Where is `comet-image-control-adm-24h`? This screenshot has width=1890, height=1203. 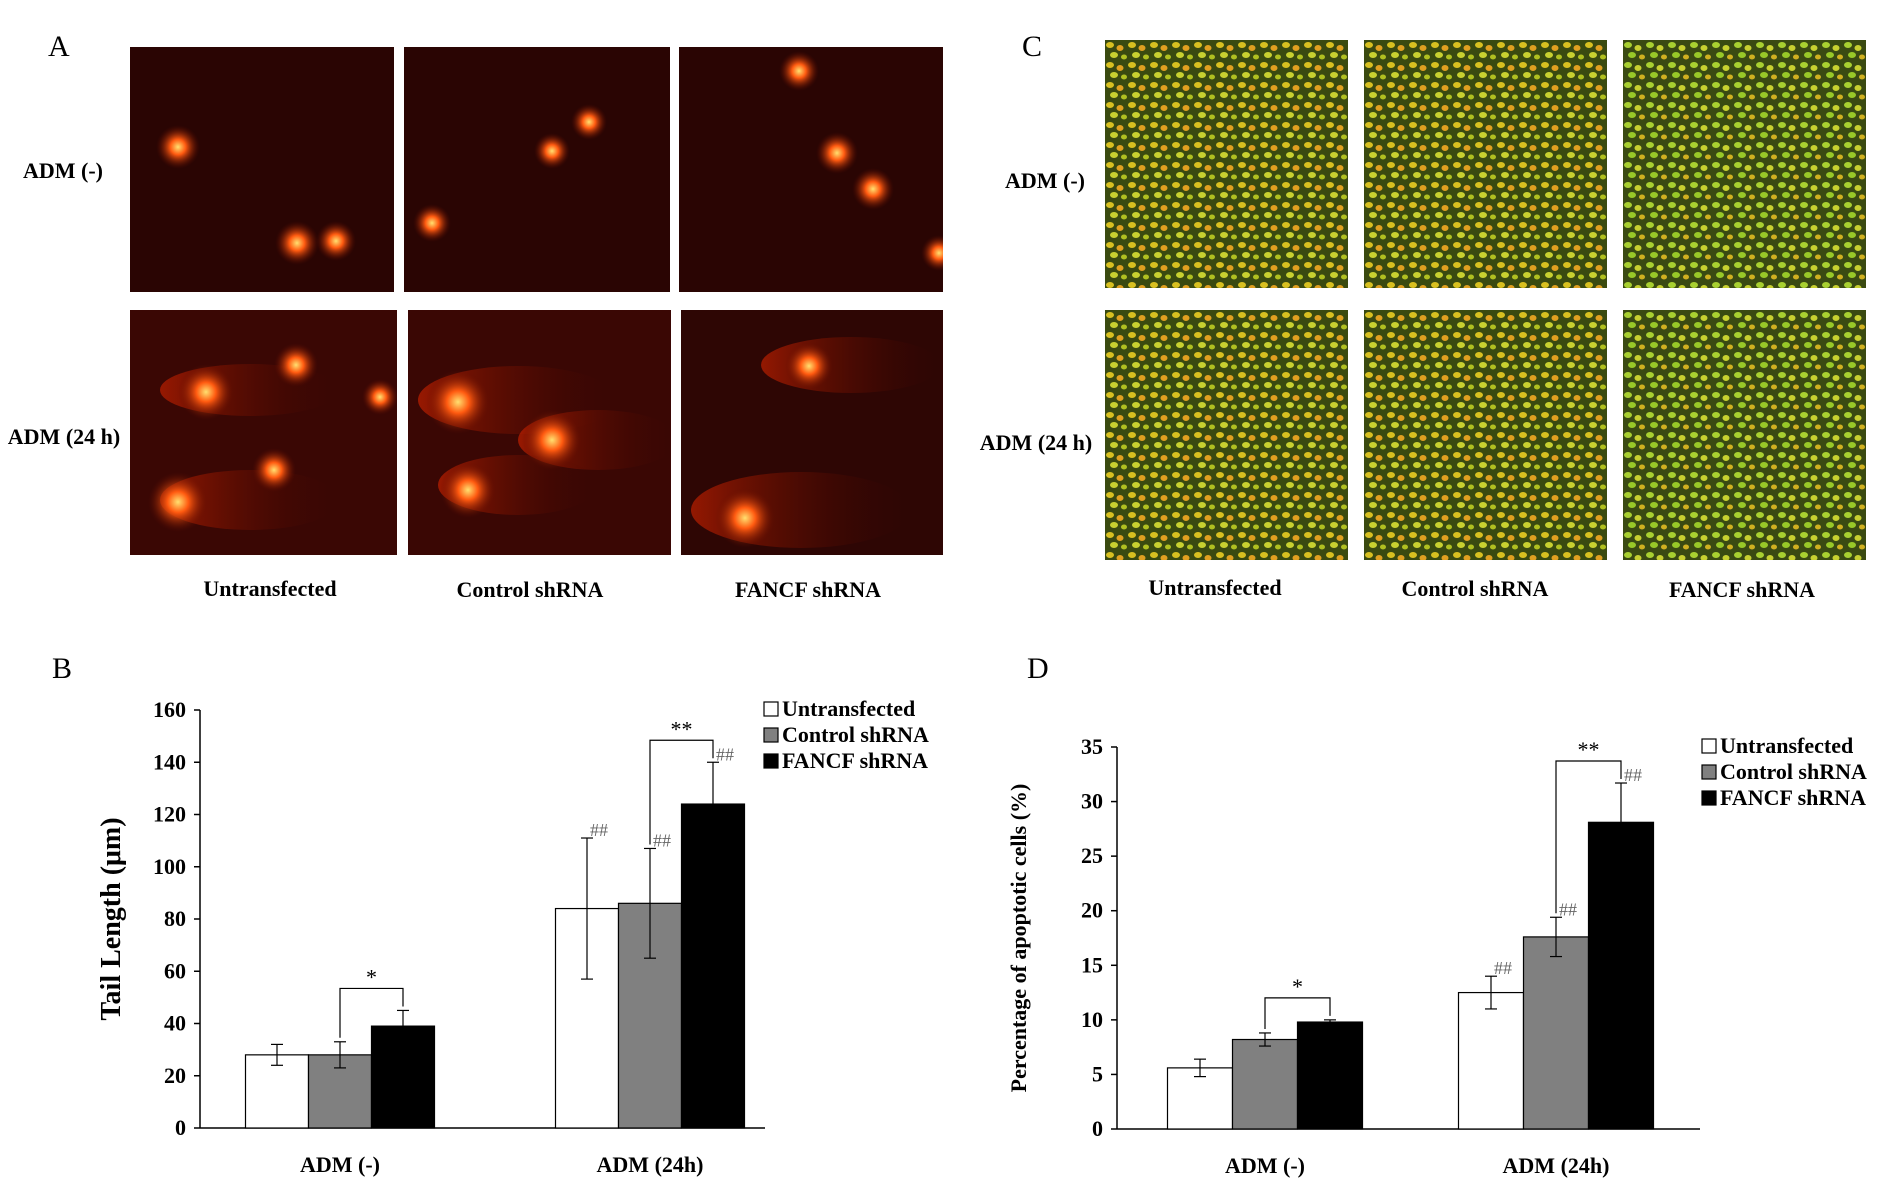
comet-image-control-adm-24h is located at coordinates (539, 432).